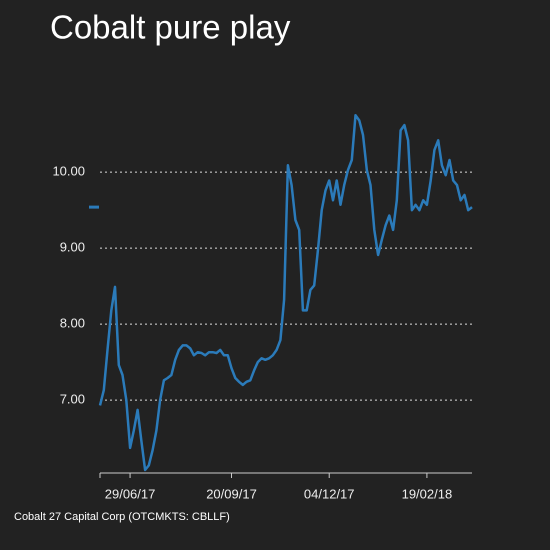  What do you see at coordinates (72, 323) in the screenshot?
I see `y-tick-label: 8.00` at bounding box center [72, 323].